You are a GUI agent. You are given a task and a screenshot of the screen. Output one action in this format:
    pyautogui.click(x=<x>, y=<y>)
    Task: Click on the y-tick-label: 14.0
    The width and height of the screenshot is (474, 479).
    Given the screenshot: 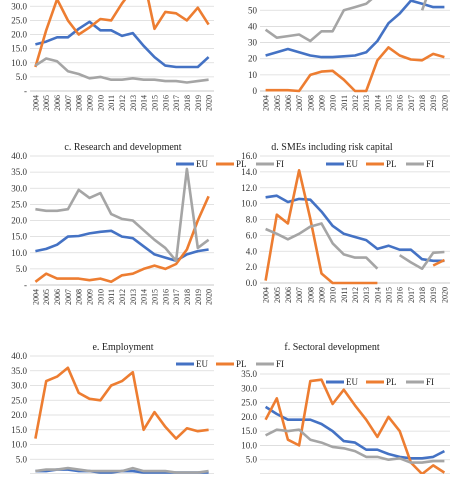 What is the action you would take?
    pyautogui.click(x=249, y=172)
    